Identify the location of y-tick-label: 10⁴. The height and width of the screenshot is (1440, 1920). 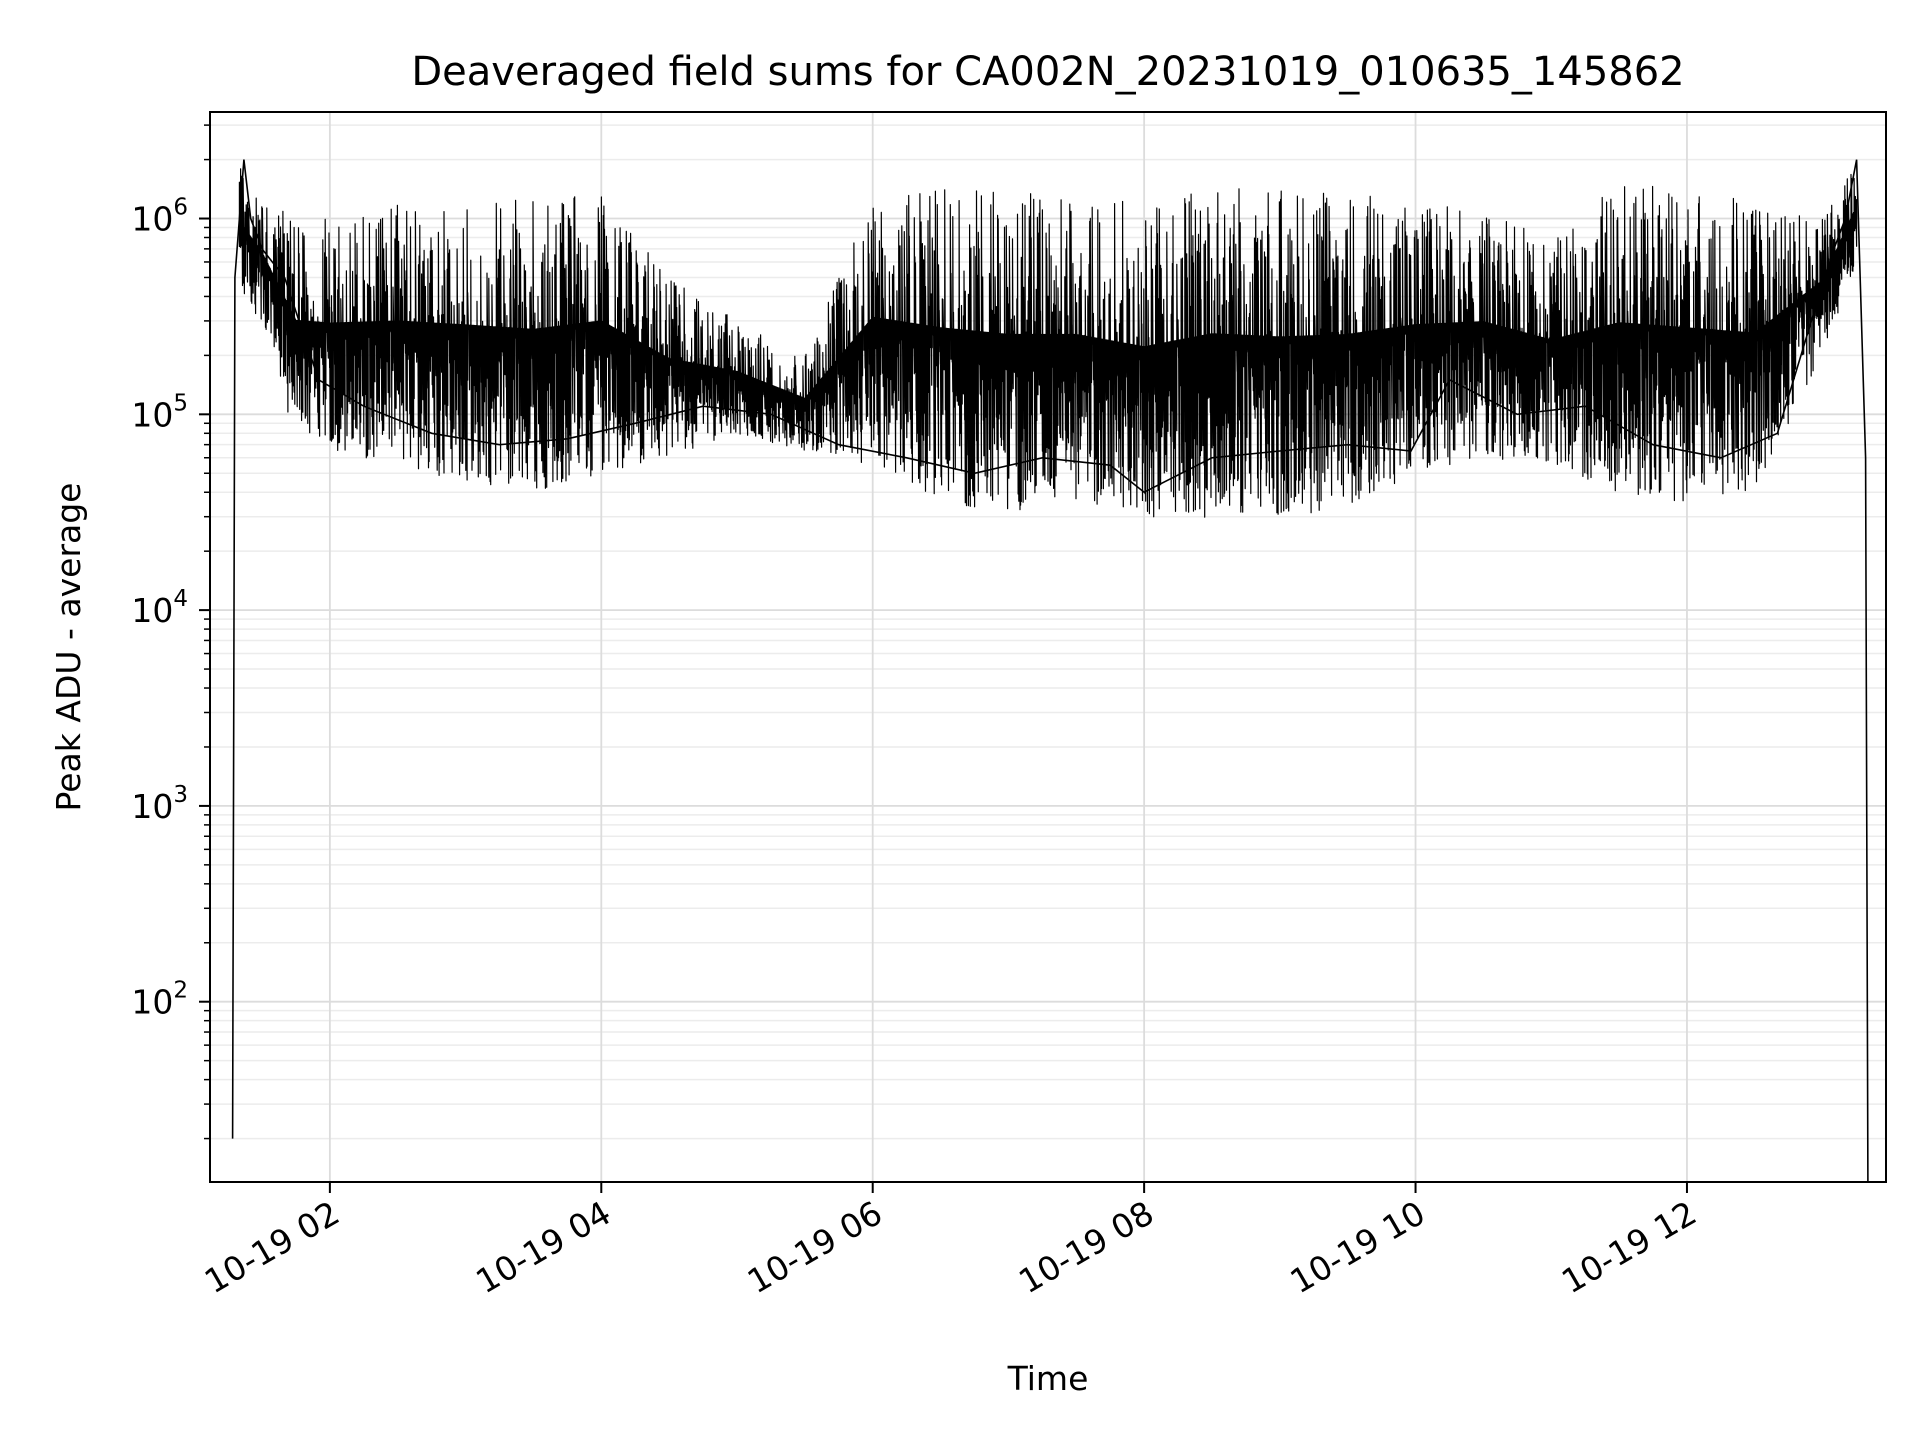
(159, 608).